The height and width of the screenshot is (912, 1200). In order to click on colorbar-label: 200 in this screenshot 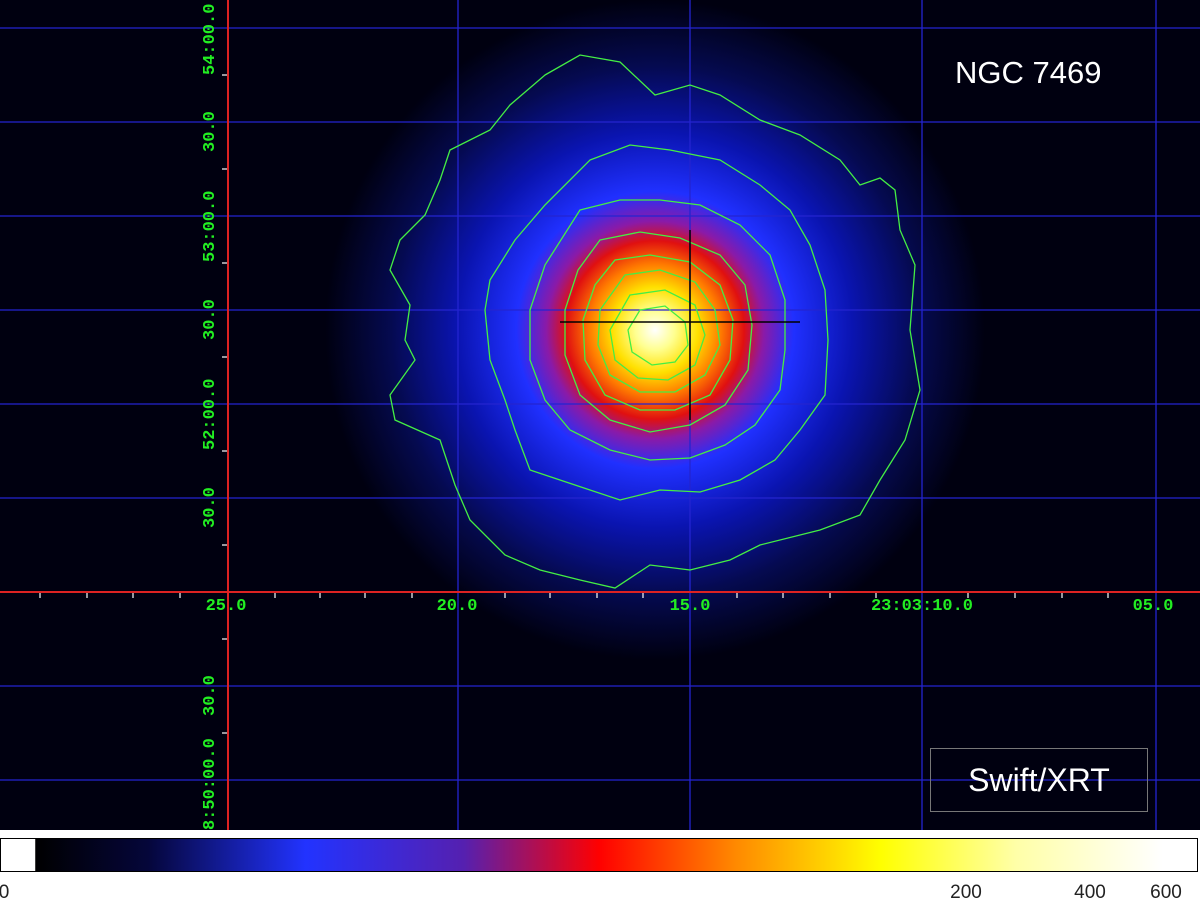, I will do `click(966, 892)`.